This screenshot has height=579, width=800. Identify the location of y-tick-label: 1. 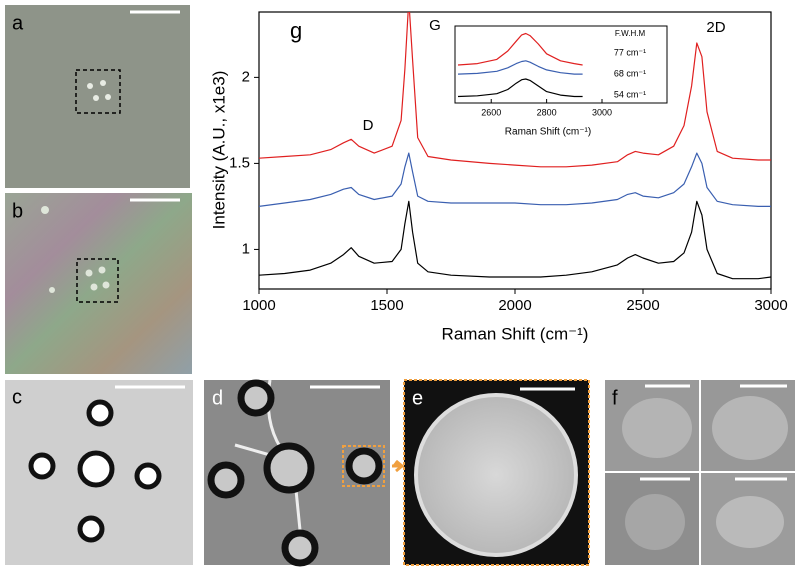
(246, 248).